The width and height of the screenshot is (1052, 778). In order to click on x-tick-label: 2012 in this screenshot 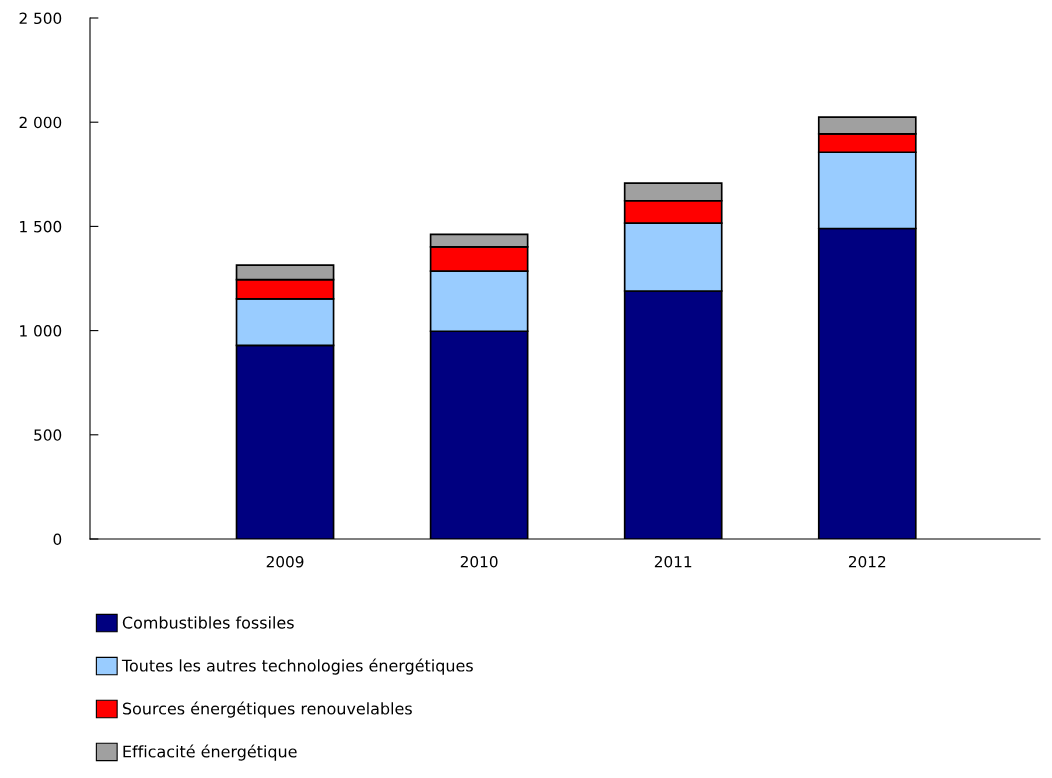, I will do `click(867, 561)`.